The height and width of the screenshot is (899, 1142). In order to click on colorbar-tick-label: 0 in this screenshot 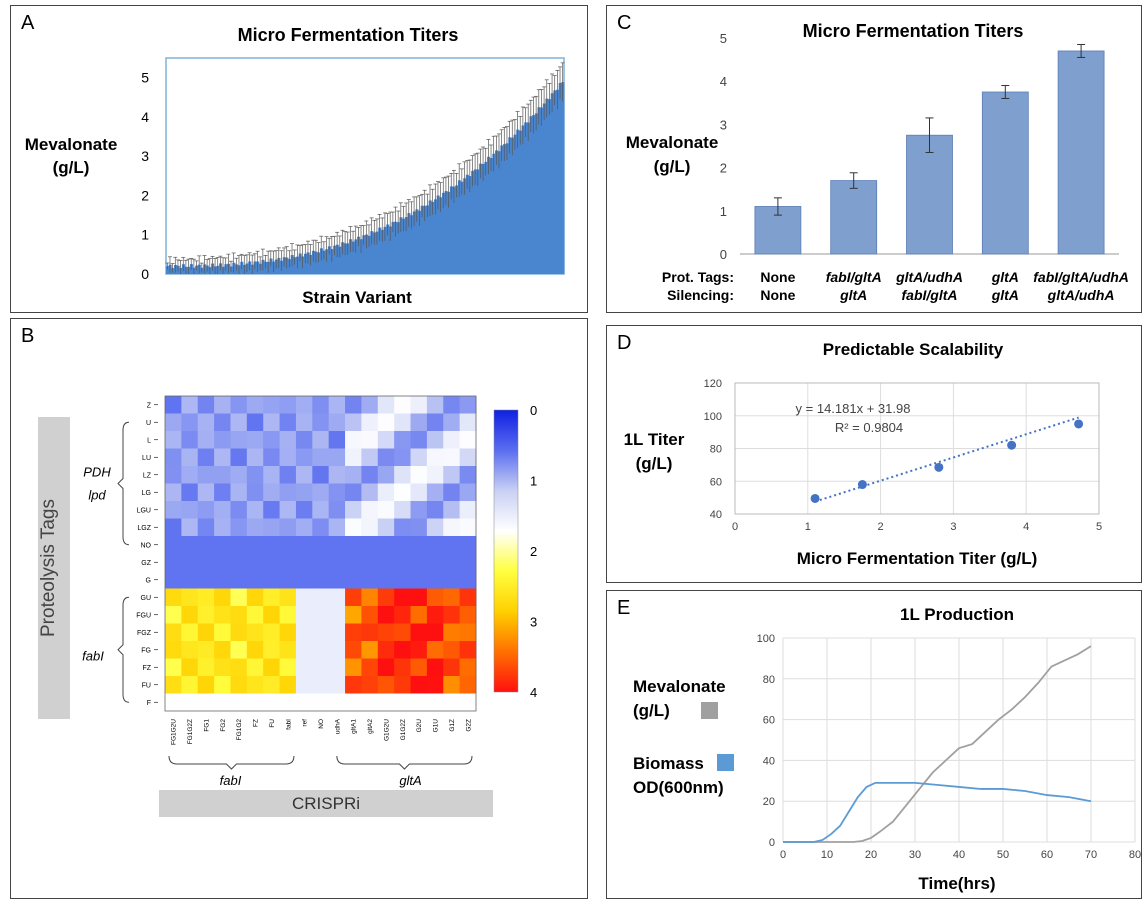, I will do `click(533, 410)`.